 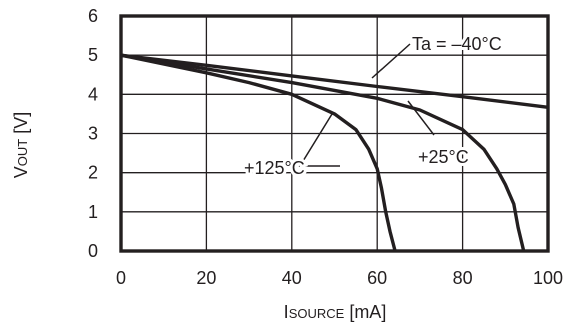 What do you see at coordinates (274, 168) in the screenshot?
I see `annotation-label-2: +125°C` at bounding box center [274, 168].